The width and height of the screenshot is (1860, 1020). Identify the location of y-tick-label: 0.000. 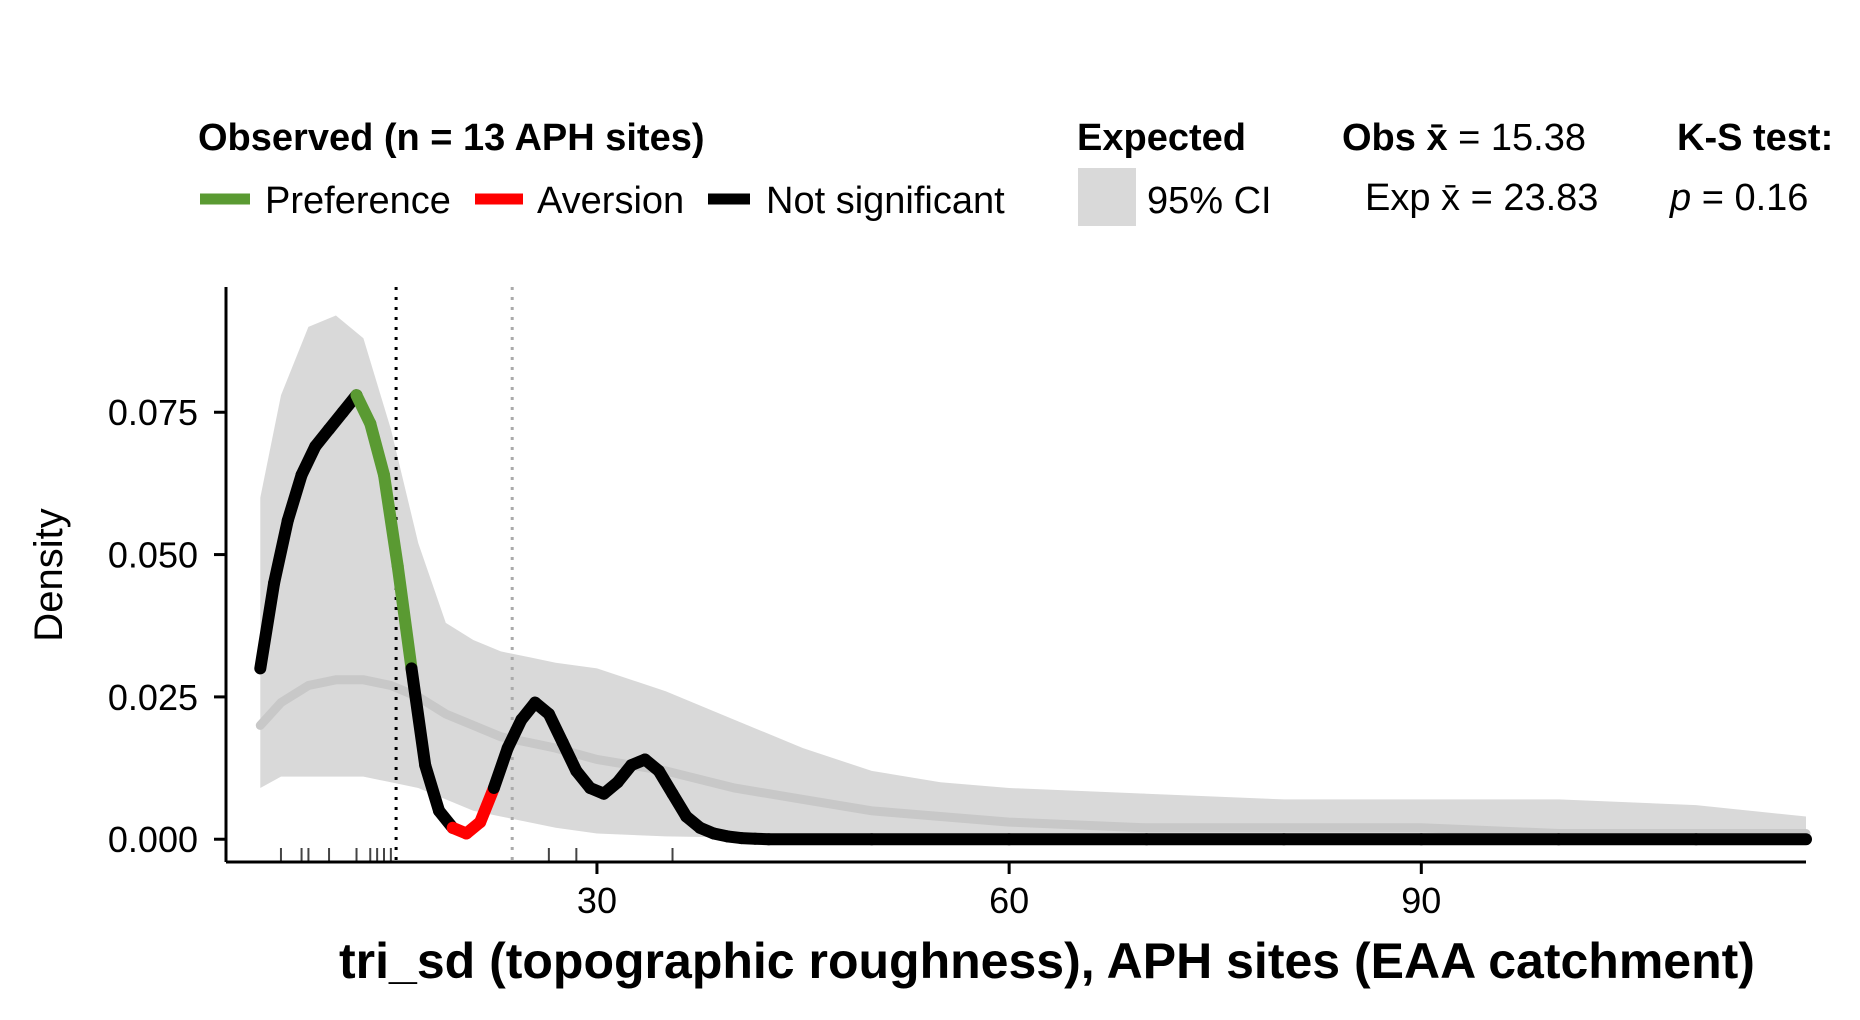
(153, 839).